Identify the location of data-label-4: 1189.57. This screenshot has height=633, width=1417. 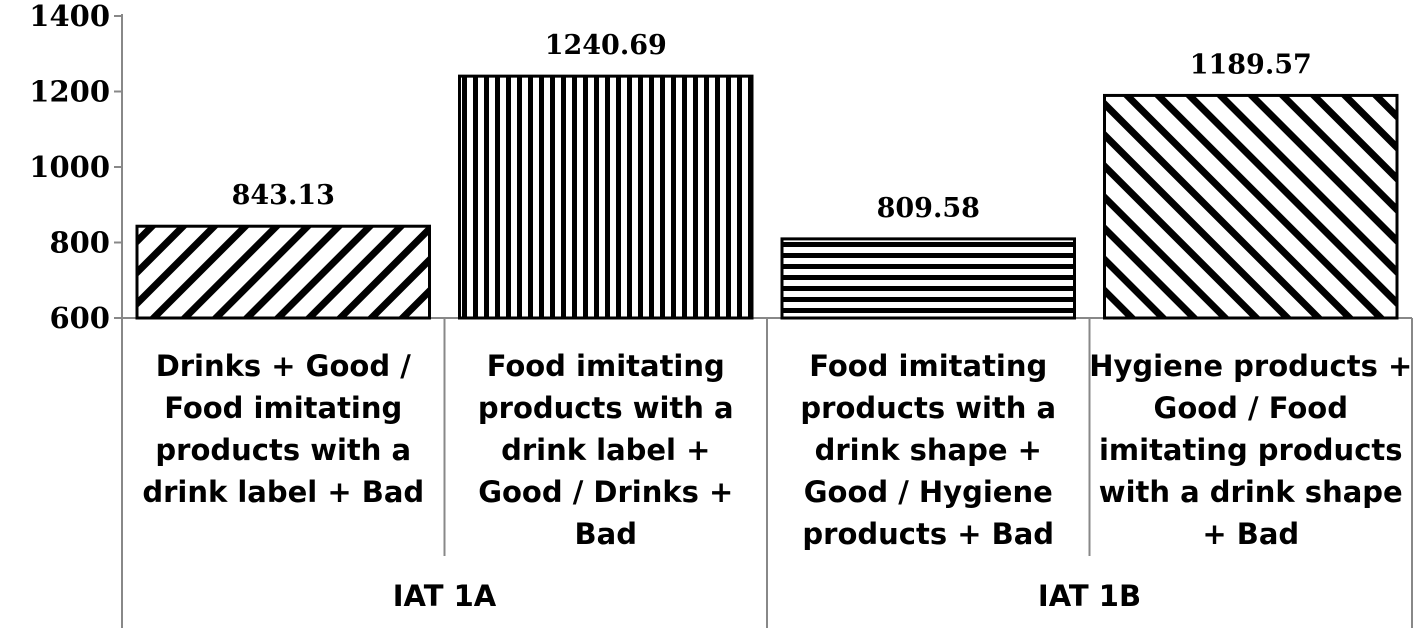
(1251, 64).